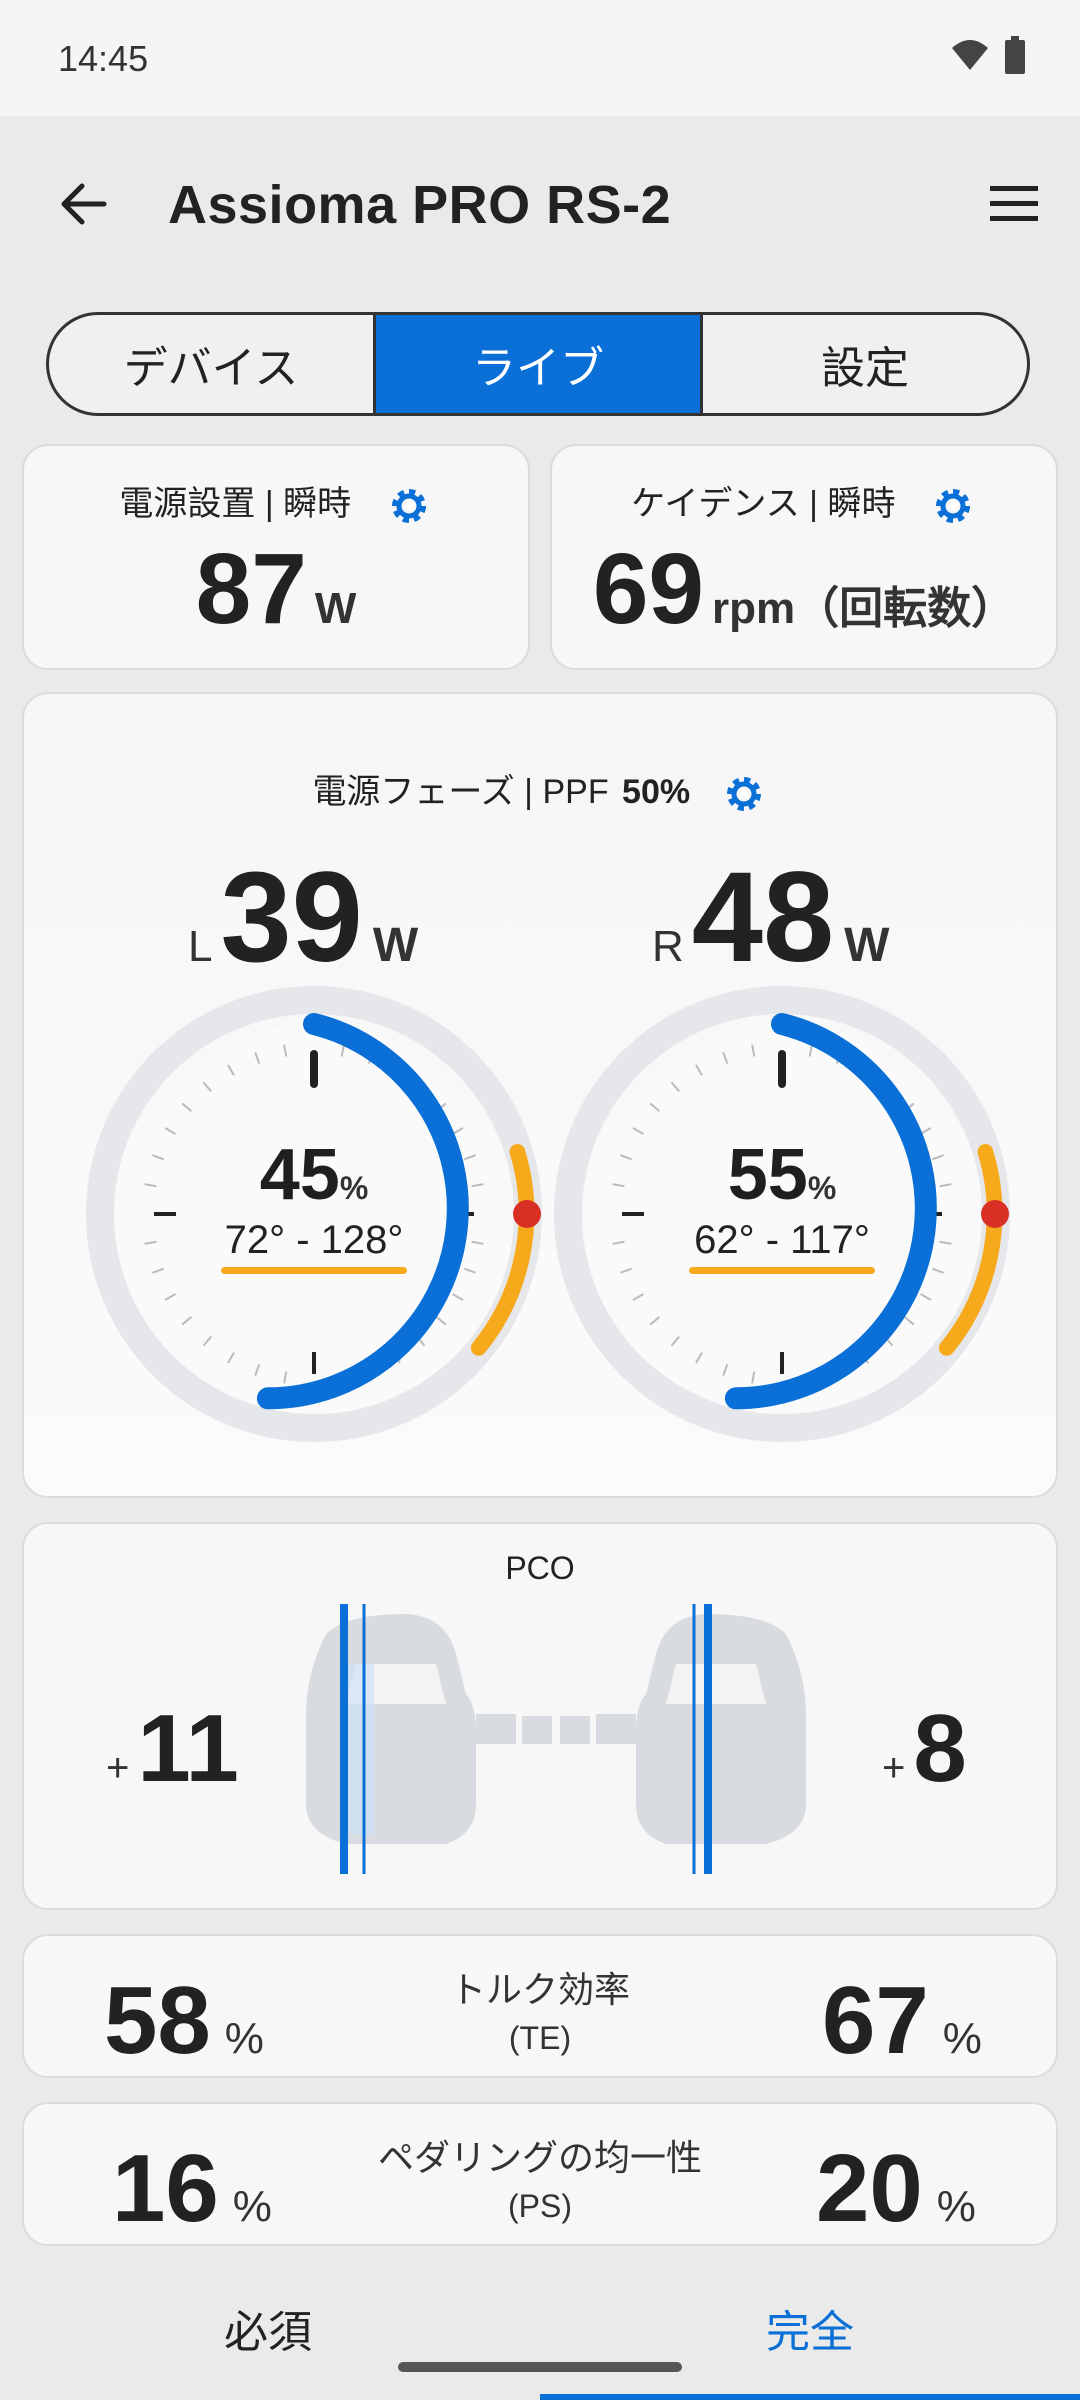 Image resolution: width=1080 pixels, height=2400 pixels. What do you see at coordinates (865, 368) in the screenshot?
I see `tab-settings: 設定` at bounding box center [865, 368].